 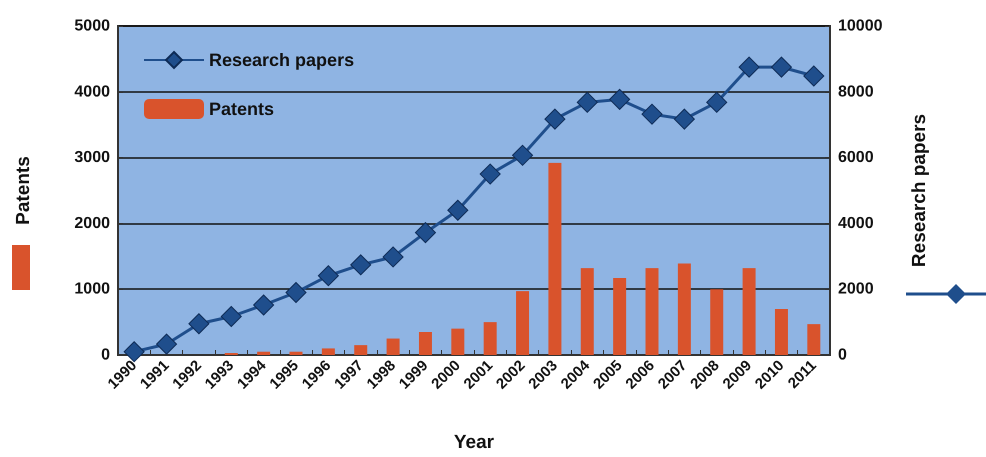 I want to click on y2-tick-label: 8000, so click(x=856, y=91).